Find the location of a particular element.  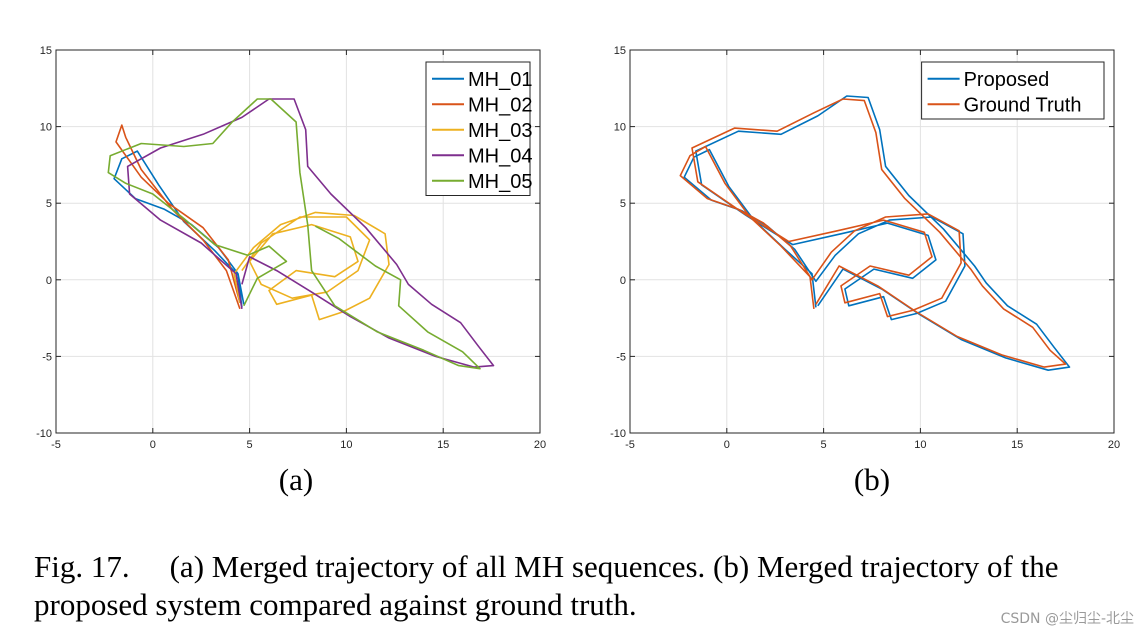

subcaption-b: (b) is located at coordinates (872, 479).